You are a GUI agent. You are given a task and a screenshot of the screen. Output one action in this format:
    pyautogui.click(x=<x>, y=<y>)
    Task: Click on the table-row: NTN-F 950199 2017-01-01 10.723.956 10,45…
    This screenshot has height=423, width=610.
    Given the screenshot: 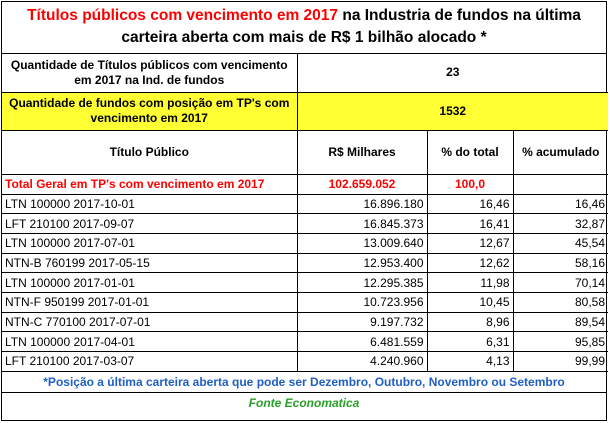 What is the action you would take?
    pyautogui.click(x=305, y=302)
    